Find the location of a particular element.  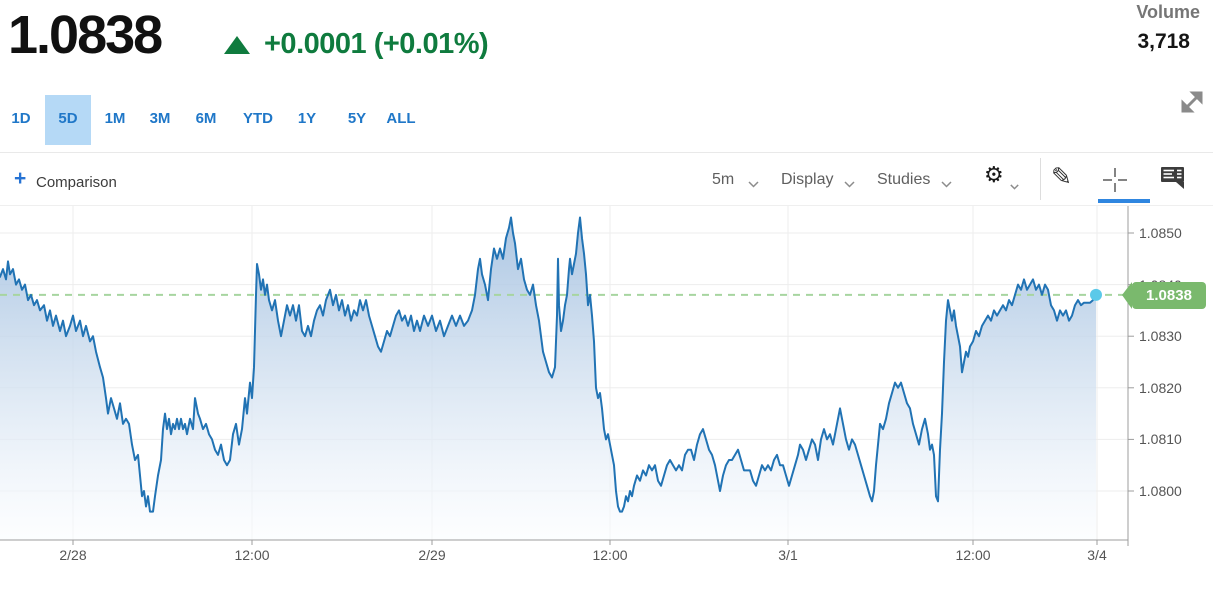

y-axis-label: 1.0830 is located at coordinates (1160, 336).